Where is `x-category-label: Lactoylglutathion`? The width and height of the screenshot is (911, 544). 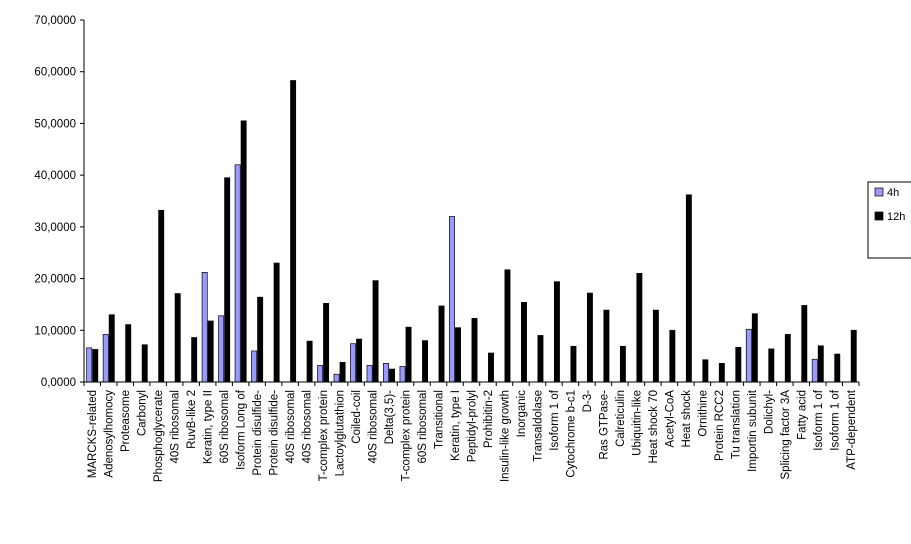
x-category-label: Lactoylglutathion is located at coordinates (341, 433).